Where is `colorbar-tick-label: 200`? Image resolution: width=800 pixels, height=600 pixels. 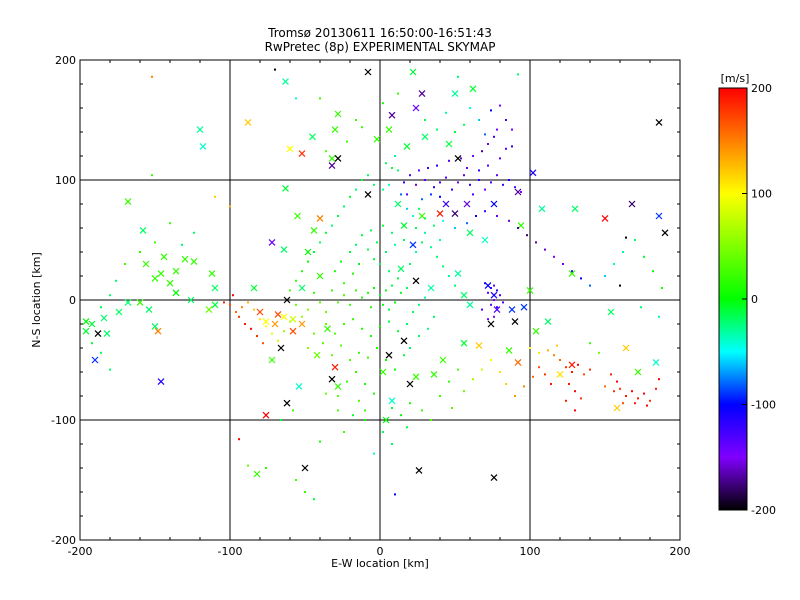 colorbar-tick-label: 200 is located at coordinates (761, 88).